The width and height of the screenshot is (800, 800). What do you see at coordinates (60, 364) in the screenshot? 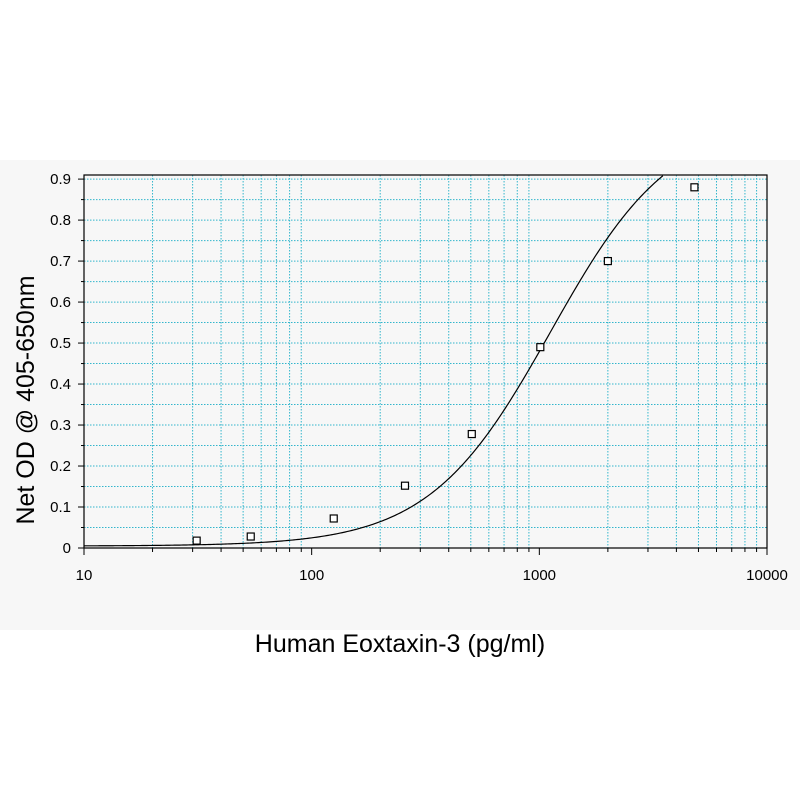
I see `y-axis-tick-labels: 0 0.1 0.2 0.3 0.4 0.5 0.6 0.7 0.8 0.9` at bounding box center [60, 364].